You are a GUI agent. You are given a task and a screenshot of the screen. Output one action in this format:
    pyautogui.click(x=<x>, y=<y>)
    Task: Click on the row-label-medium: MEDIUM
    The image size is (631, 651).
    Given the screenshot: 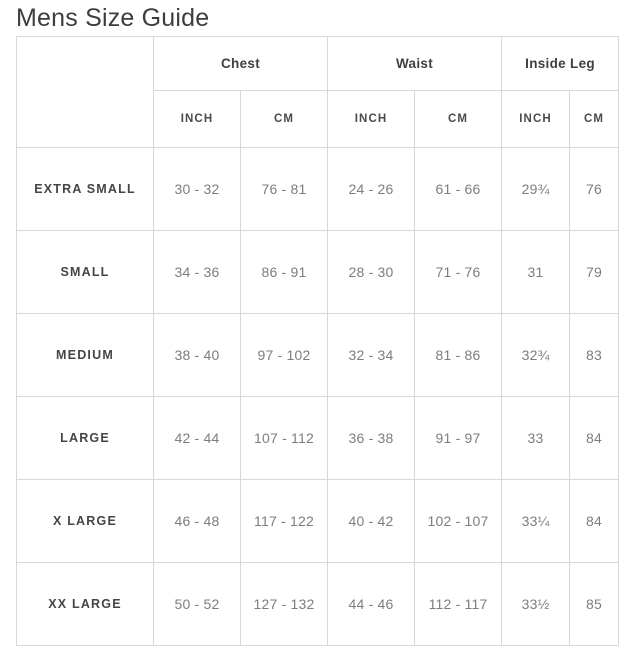 What is the action you would take?
    pyautogui.click(x=85, y=355)
    